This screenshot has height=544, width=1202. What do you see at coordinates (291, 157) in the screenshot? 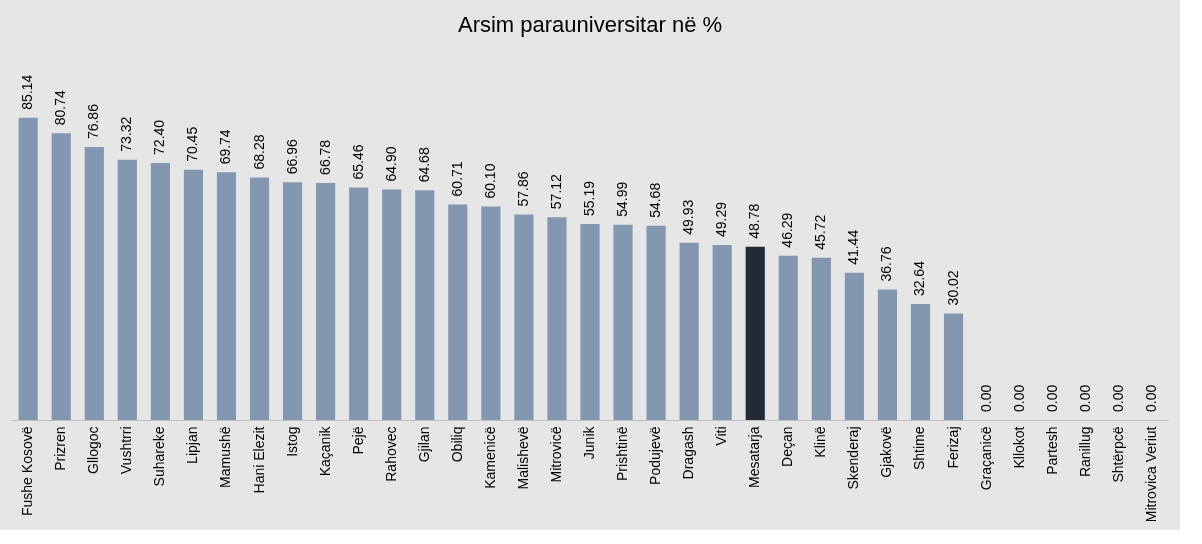
I see `data-label: 66.96` at bounding box center [291, 157].